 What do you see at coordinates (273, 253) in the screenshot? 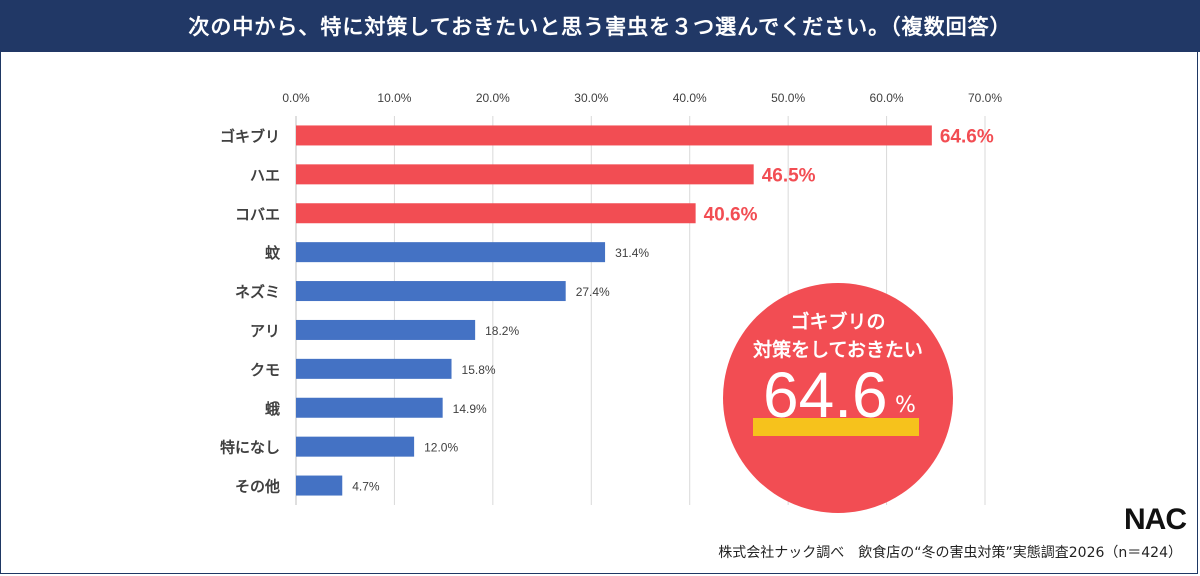
I see `category-label: 蚊` at bounding box center [273, 253].